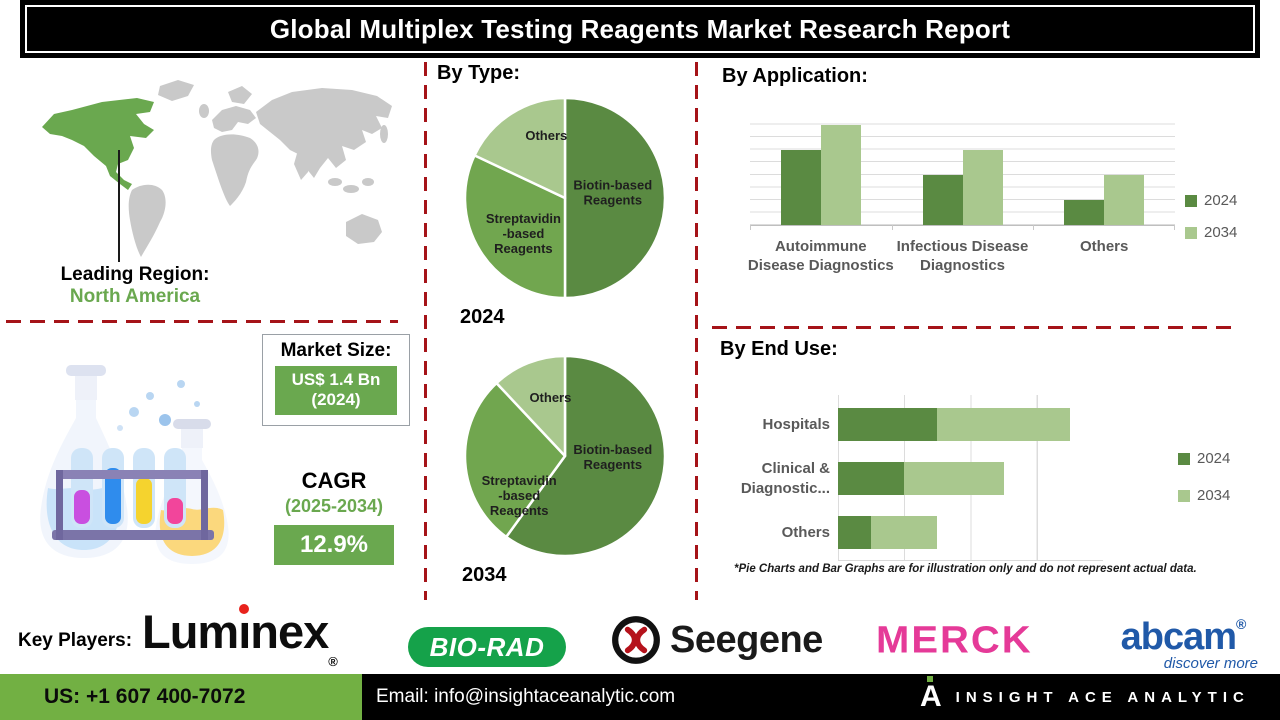 The width and height of the screenshot is (1280, 720). I want to click on stack-2024-others, so click(855, 532).